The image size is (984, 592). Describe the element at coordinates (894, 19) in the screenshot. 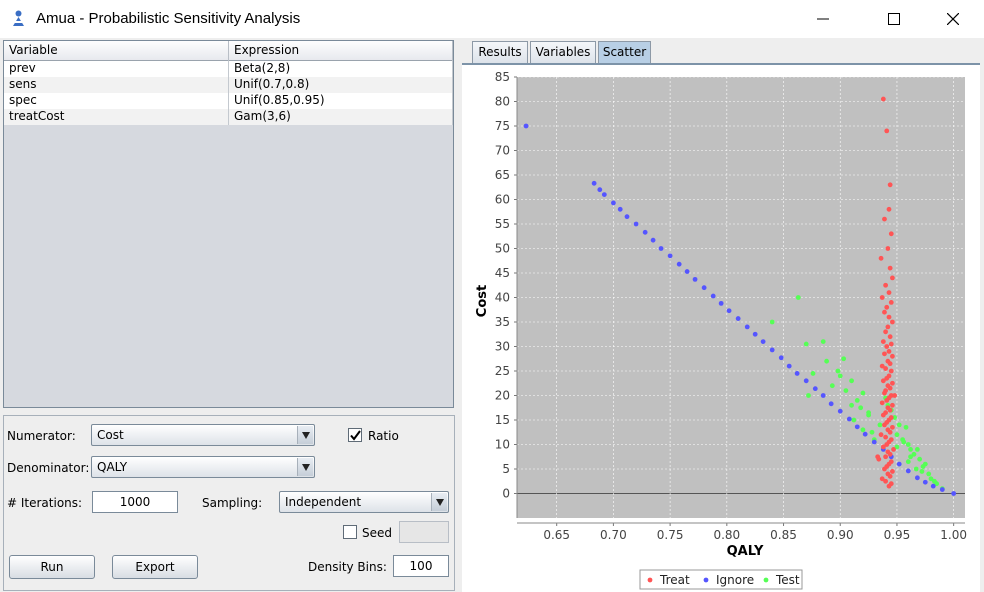

I see `maximize-button` at that location.